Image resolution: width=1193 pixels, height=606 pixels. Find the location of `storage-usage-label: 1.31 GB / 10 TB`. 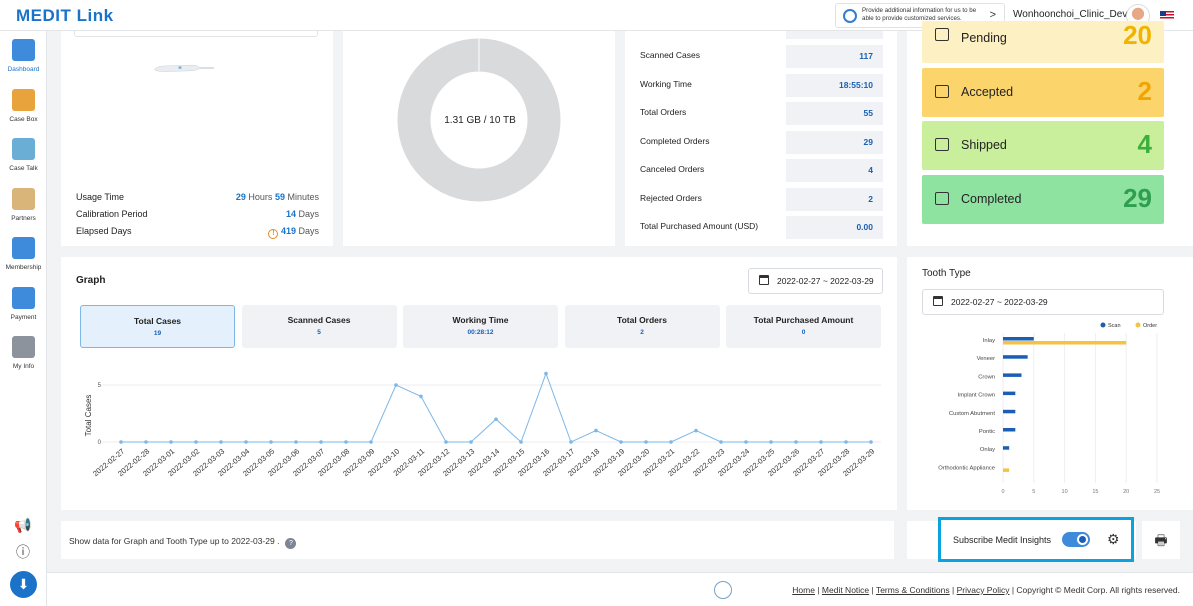

storage-usage-label: 1.31 GB / 10 TB is located at coordinates (480, 120).